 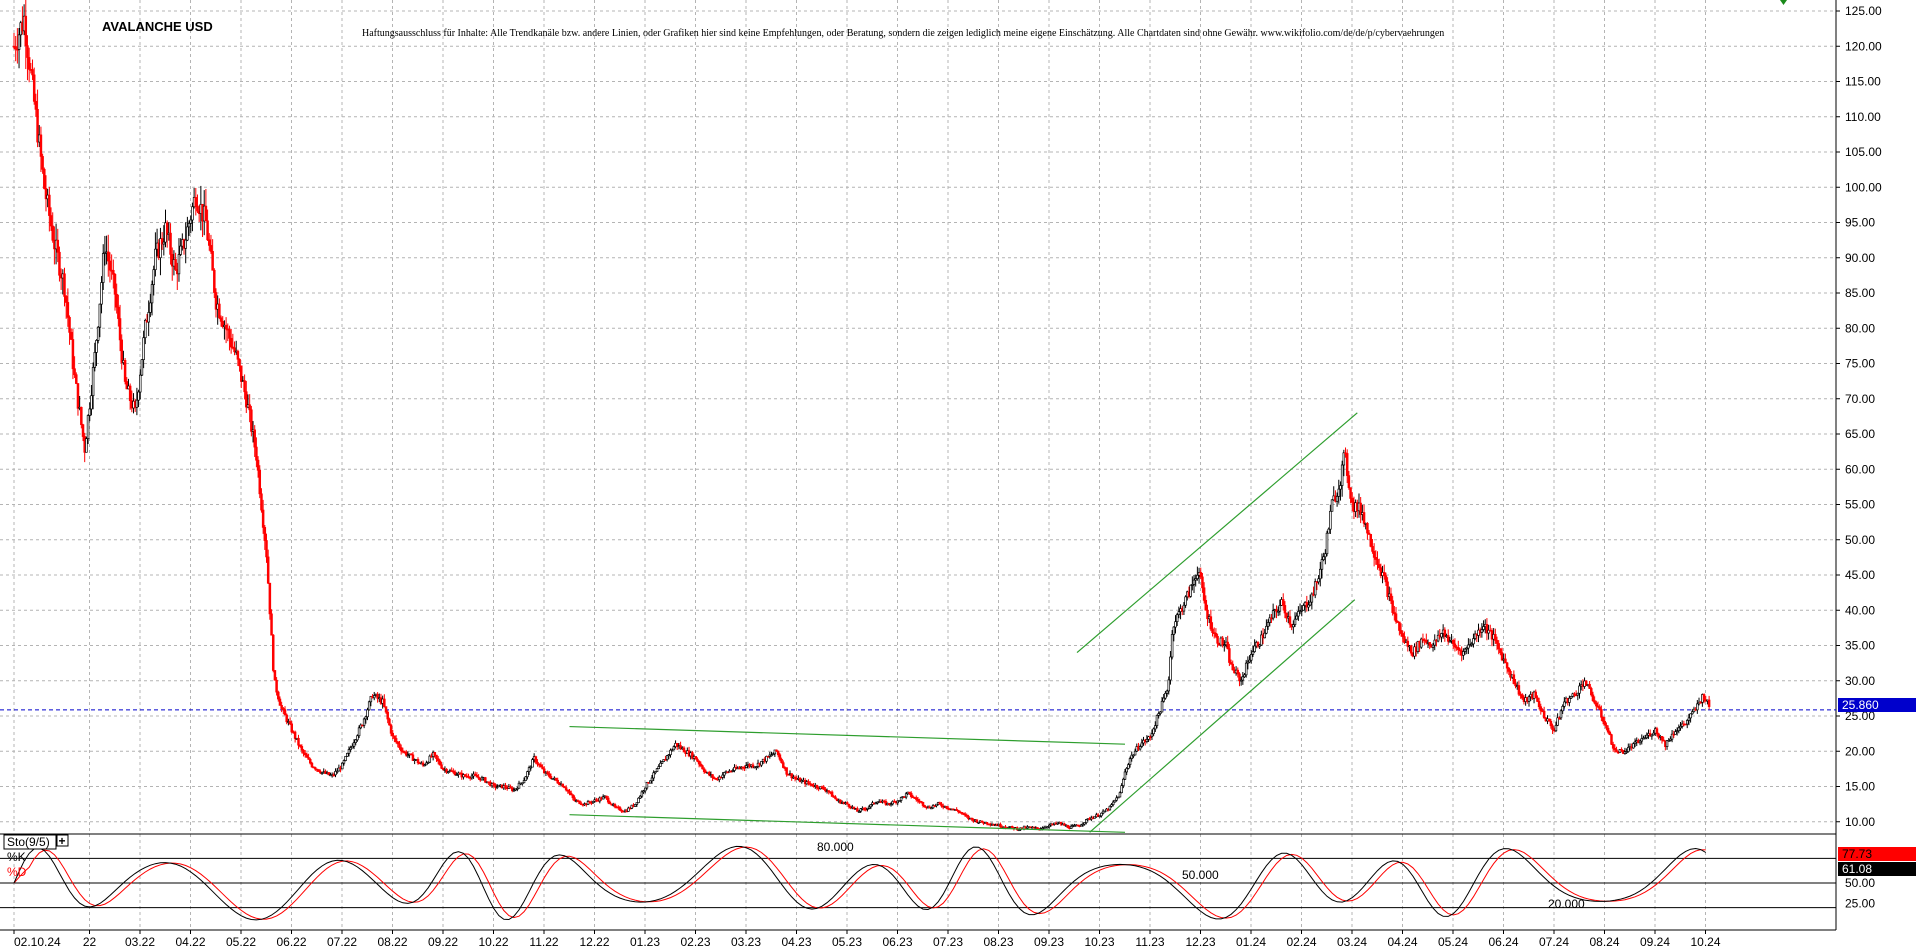 What do you see at coordinates (190, 941) in the screenshot?
I see `x-tick-label: 04.22` at bounding box center [190, 941].